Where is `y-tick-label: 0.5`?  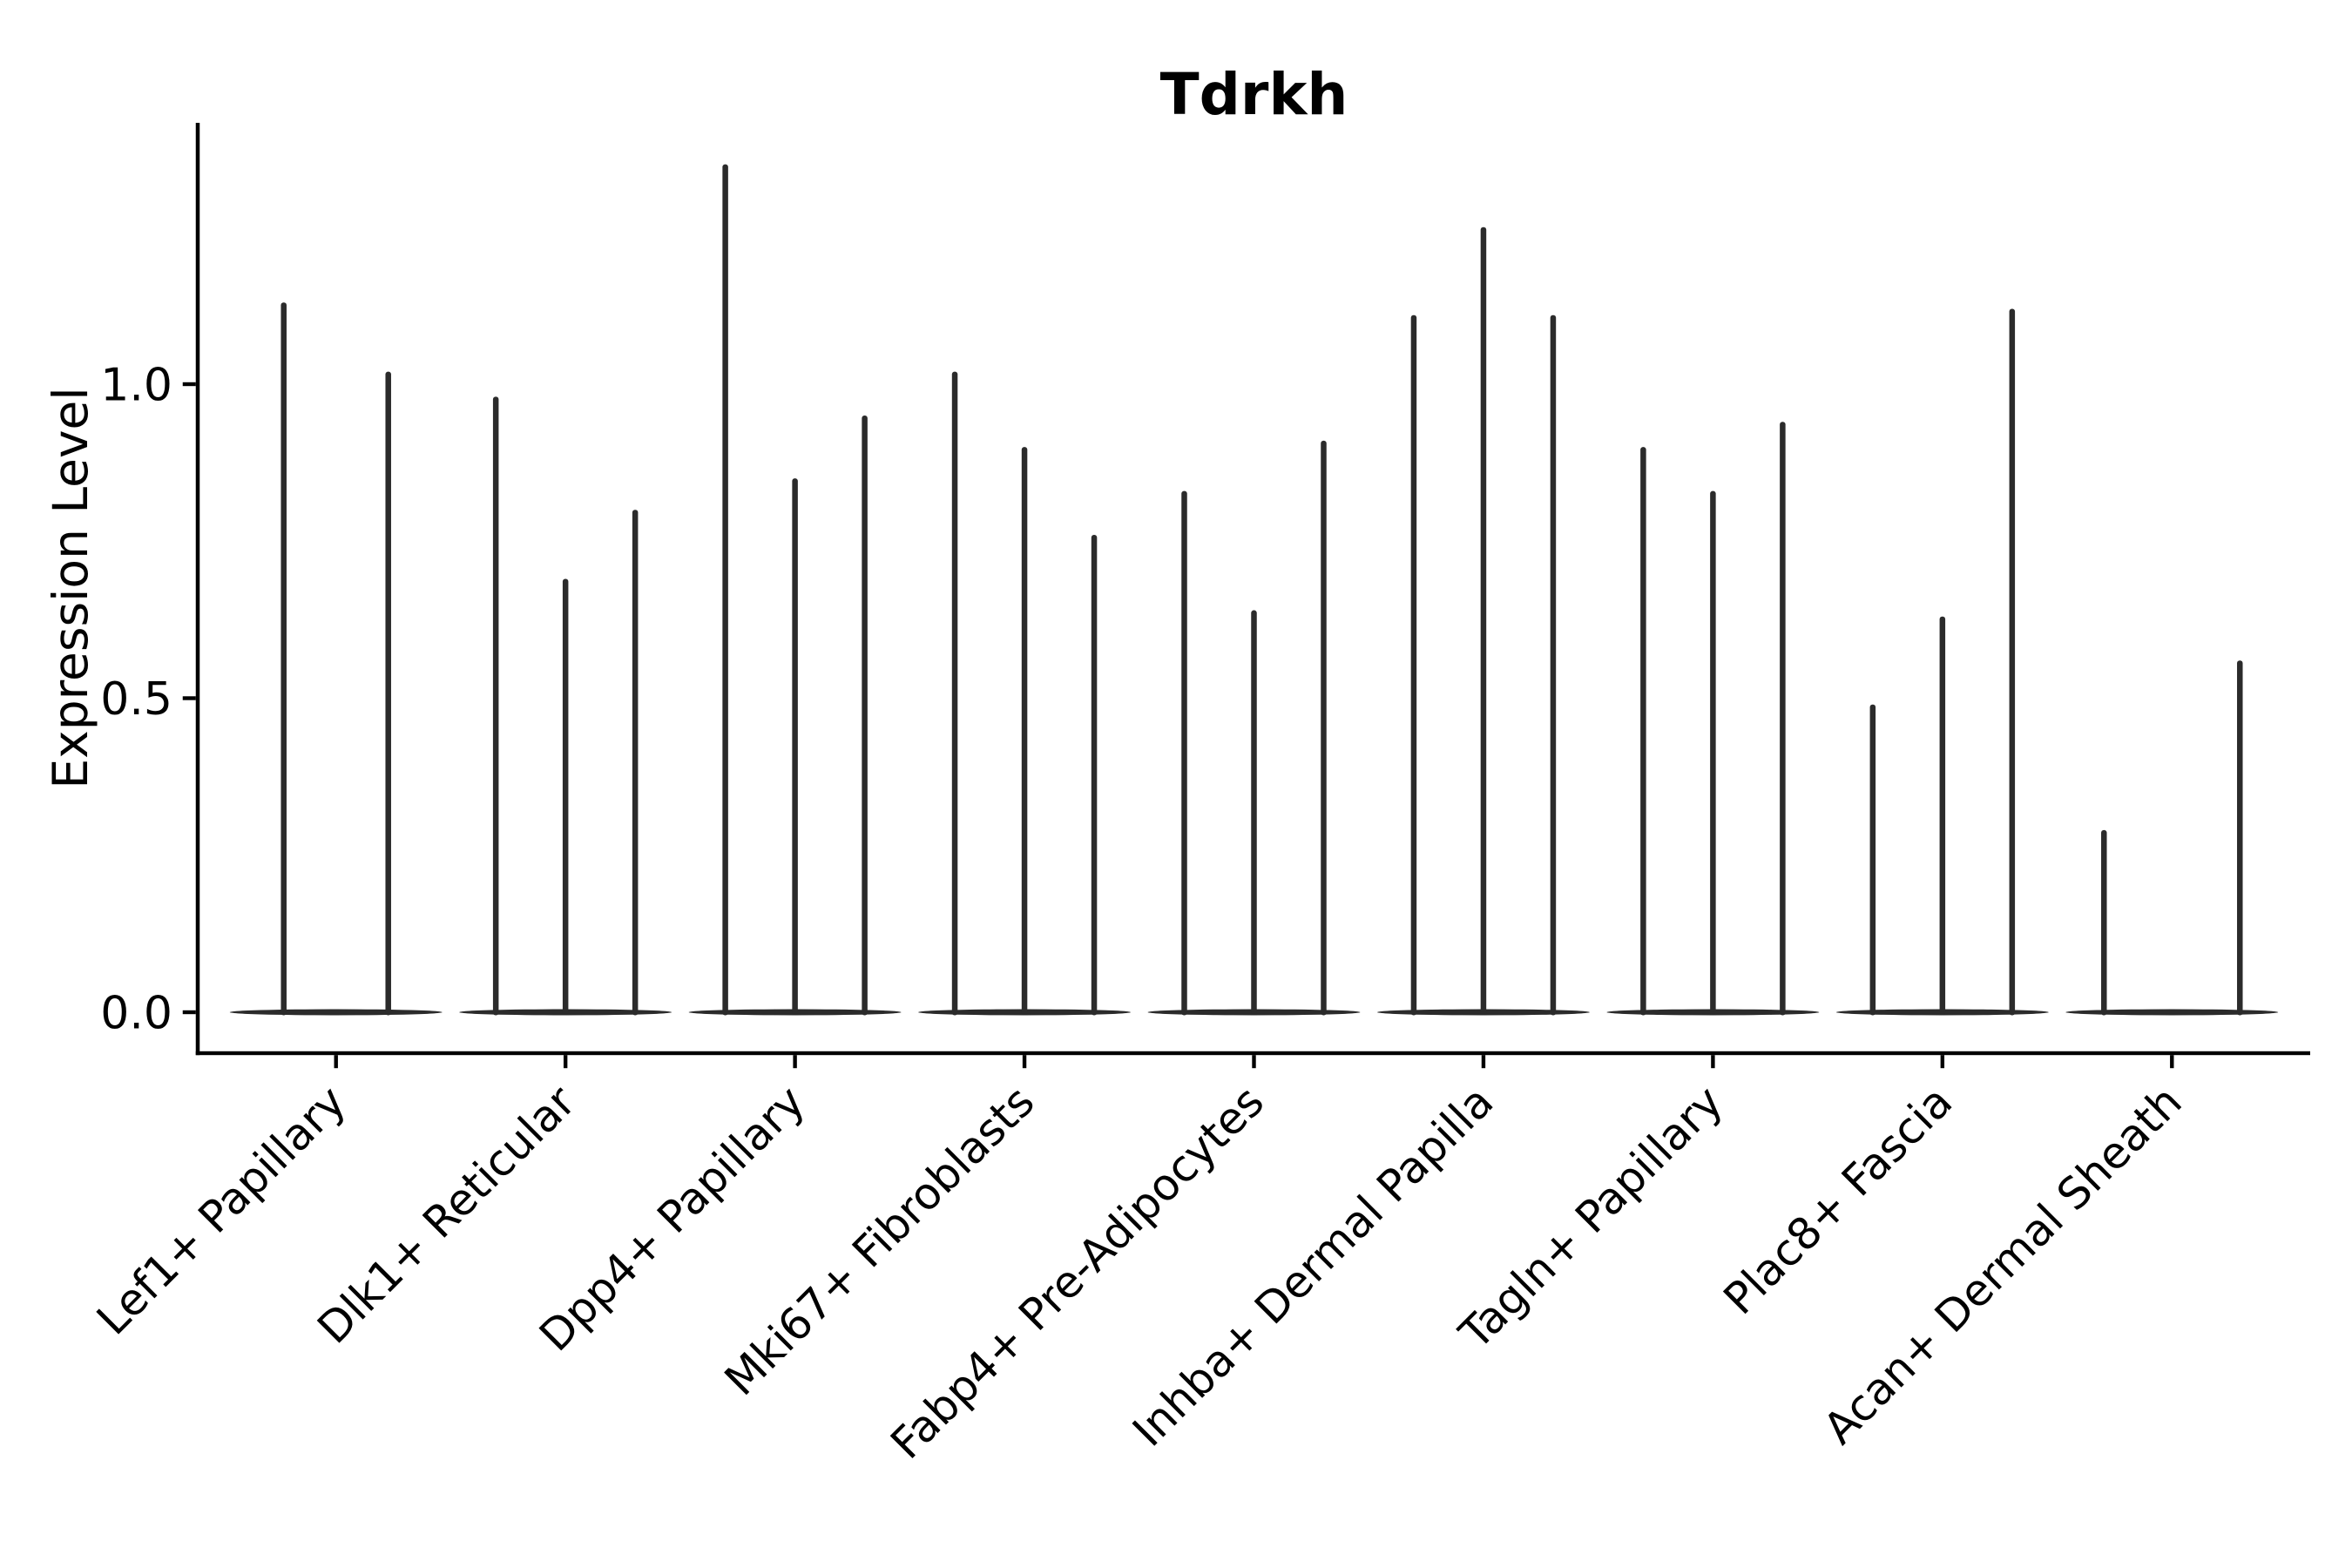
y-tick-label: 0.5 is located at coordinates (136, 699).